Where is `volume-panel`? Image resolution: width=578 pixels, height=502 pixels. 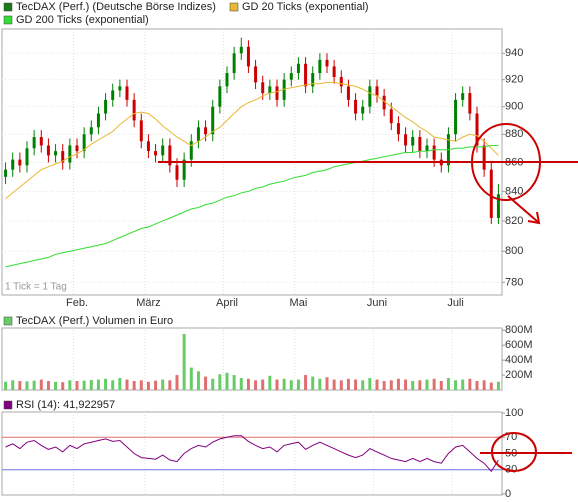
volume-panel is located at coordinates (252, 359).